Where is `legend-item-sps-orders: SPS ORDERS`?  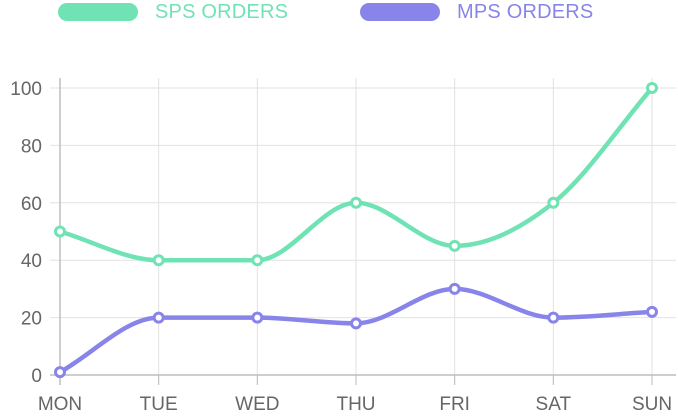
legend-item-sps-orders: SPS ORDERS is located at coordinates (173, 12).